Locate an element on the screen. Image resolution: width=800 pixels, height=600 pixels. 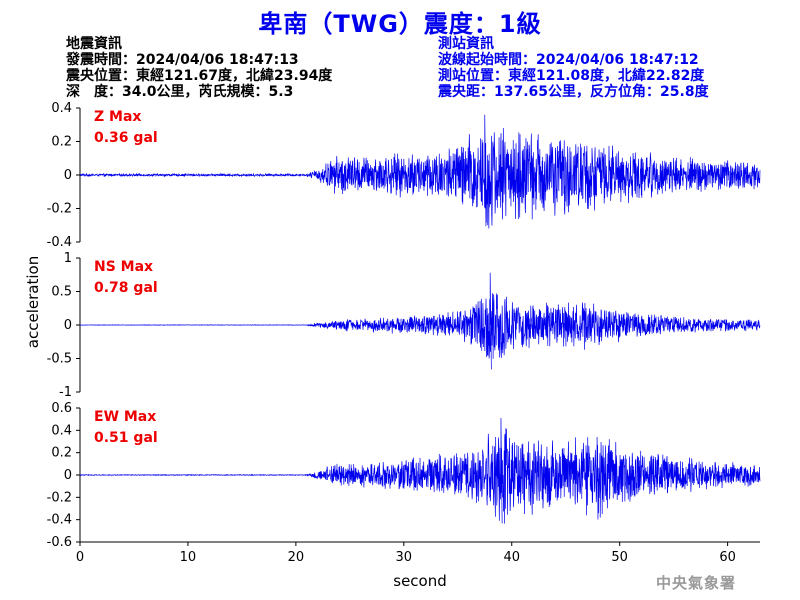
max-label: Z Max is located at coordinates (117, 117).